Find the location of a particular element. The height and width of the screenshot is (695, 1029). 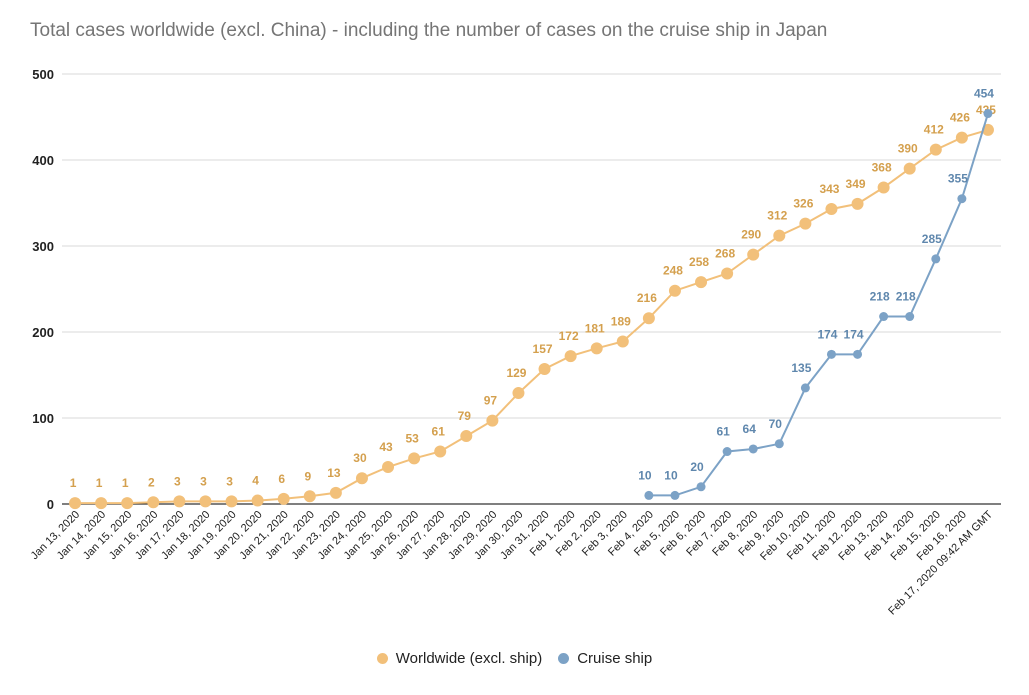

data-label: 70 is located at coordinates (776, 424).